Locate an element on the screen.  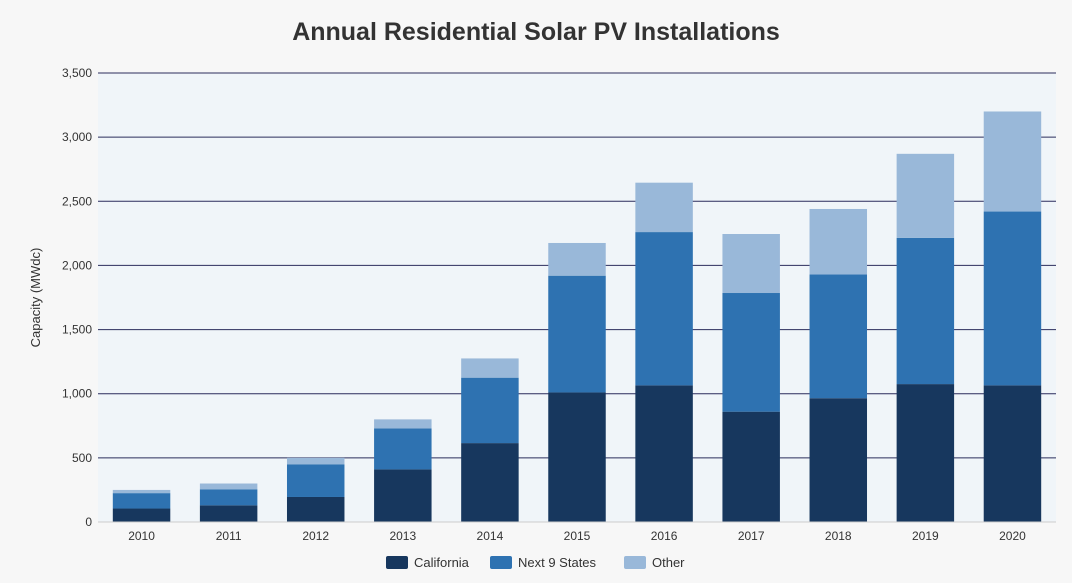
x-tick-label: 2012 is located at coordinates (315, 536).